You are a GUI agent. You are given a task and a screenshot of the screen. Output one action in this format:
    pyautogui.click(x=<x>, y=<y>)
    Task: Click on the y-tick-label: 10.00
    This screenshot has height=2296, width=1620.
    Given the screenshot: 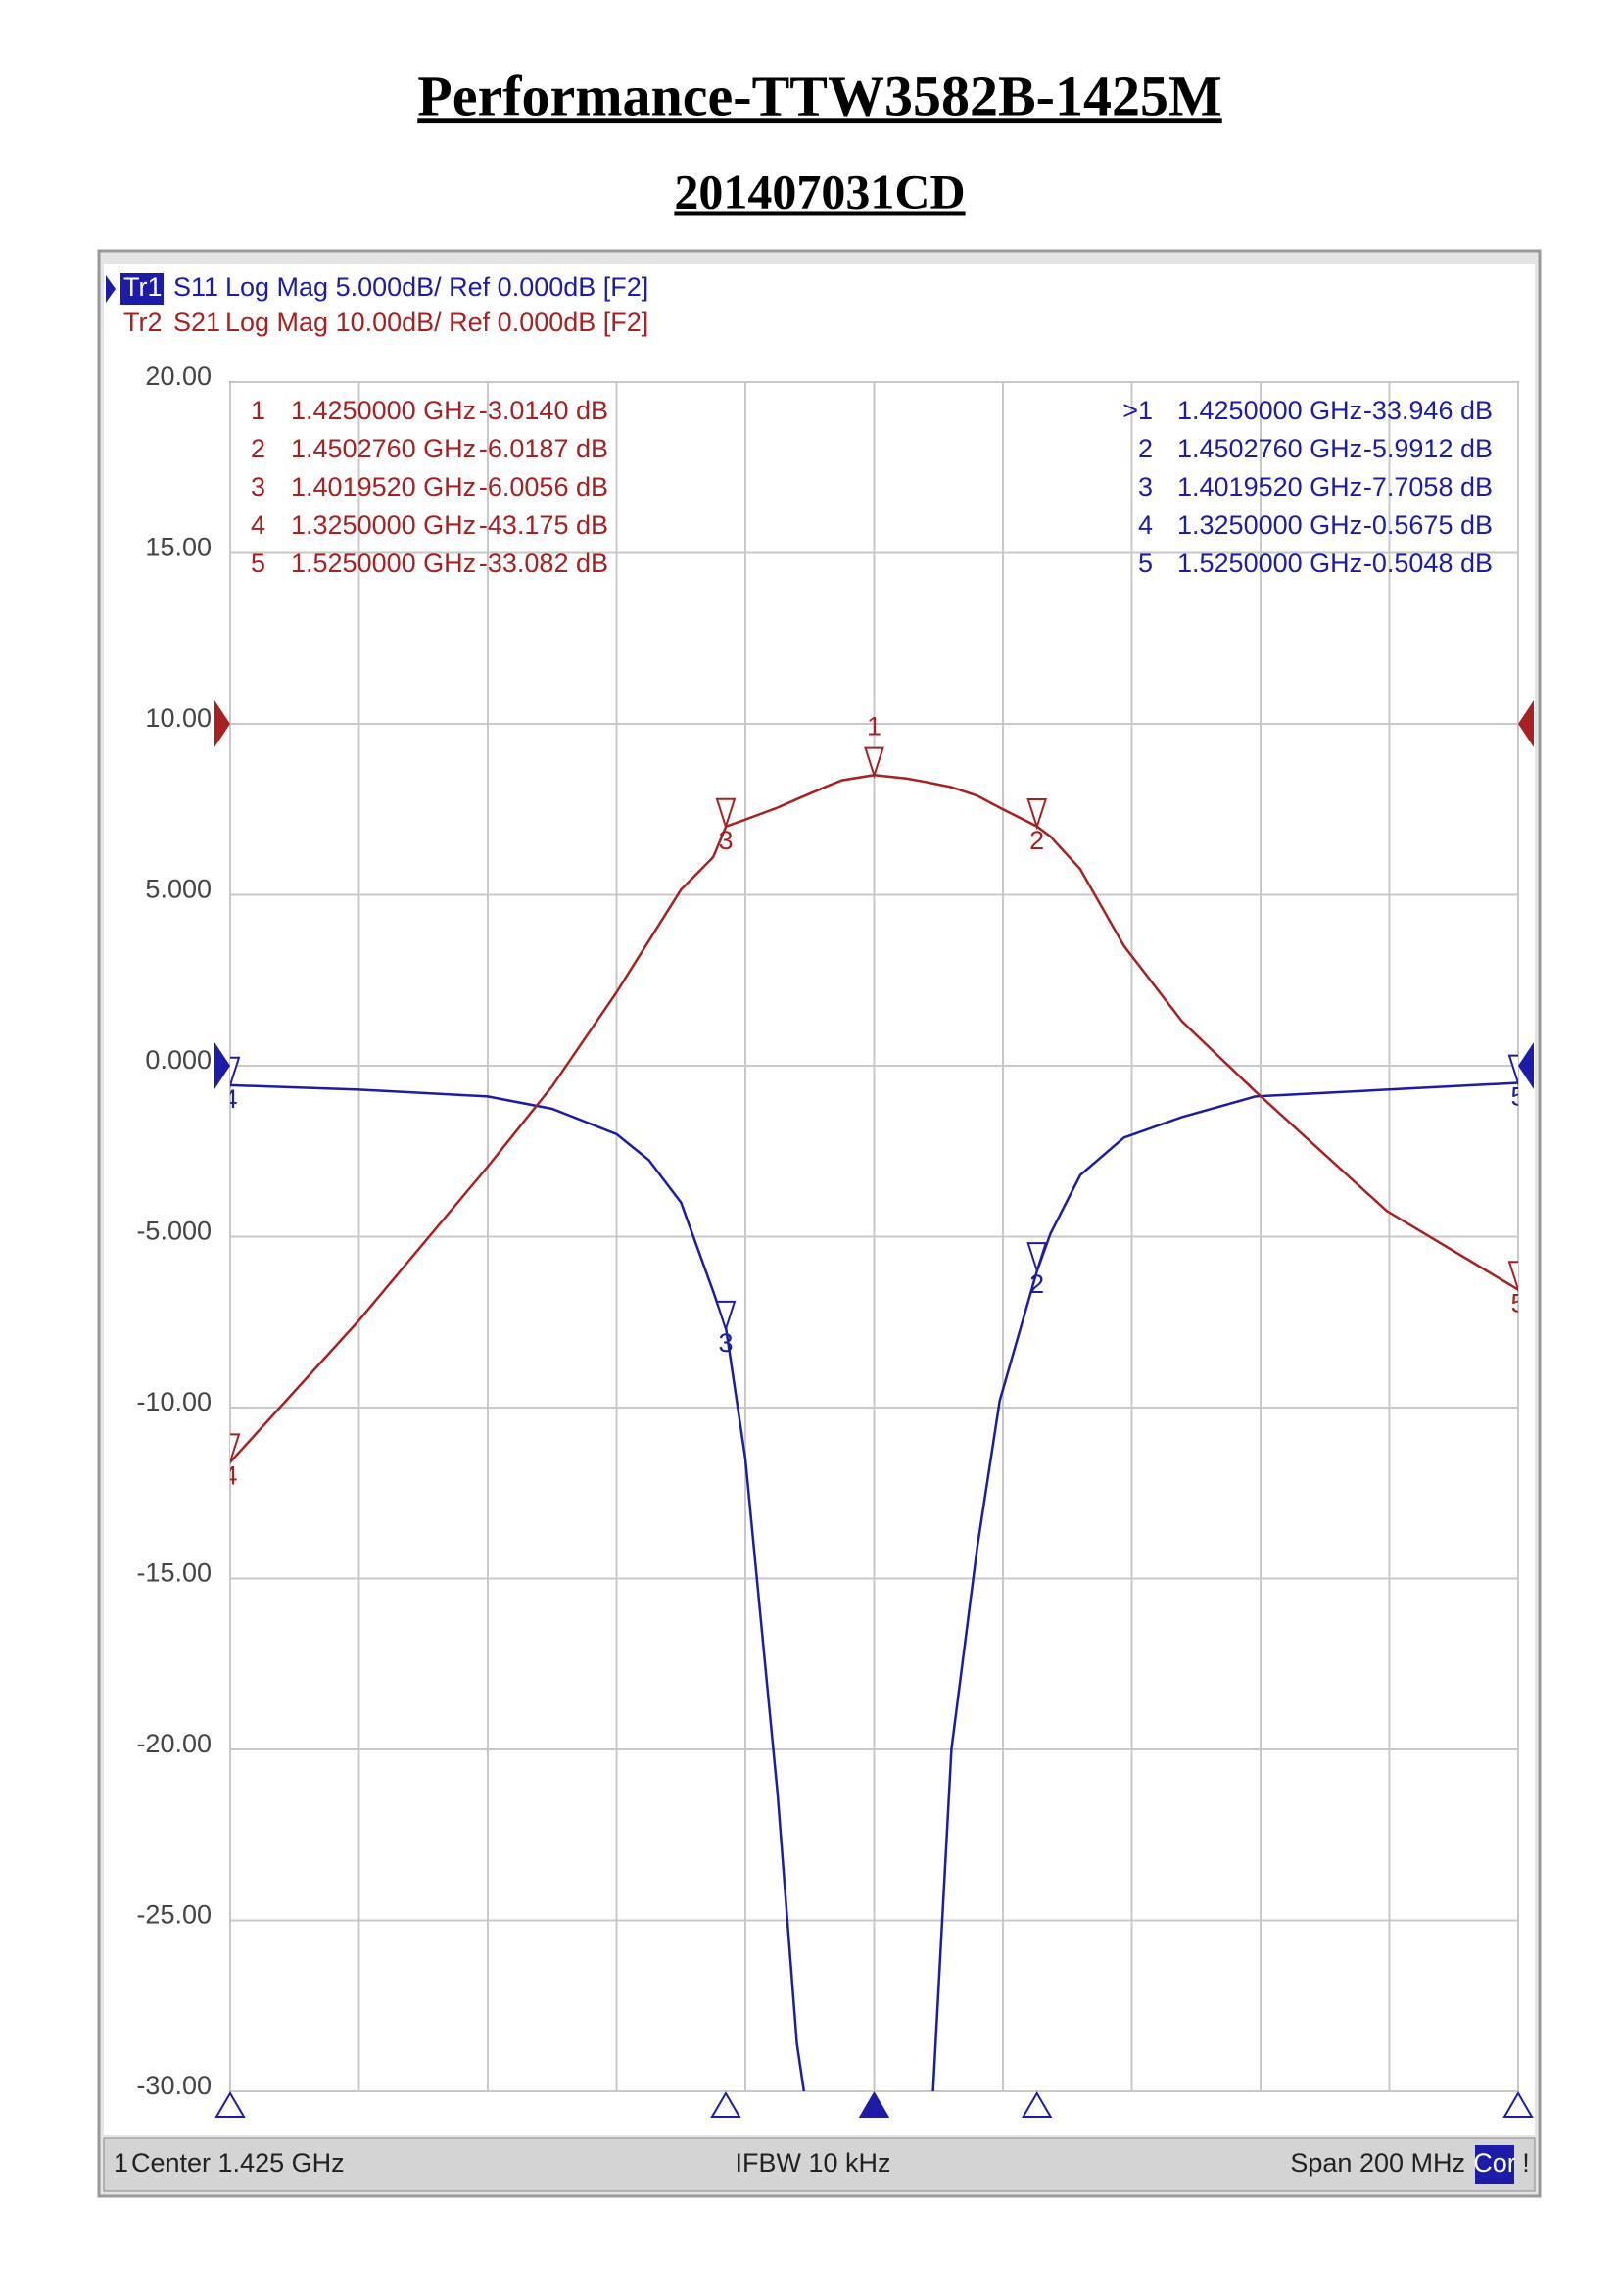 What is the action you would take?
    pyautogui.click(x=178, y=718)
    